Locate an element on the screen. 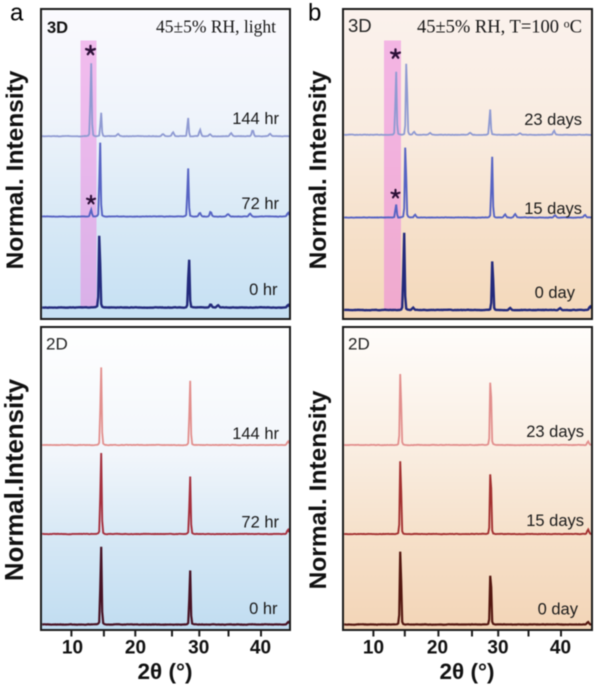 The width and height of the screenshot is (600, 694). svg-text: 45±5% RH, T=100 oC is located at coordinates (499, 27).